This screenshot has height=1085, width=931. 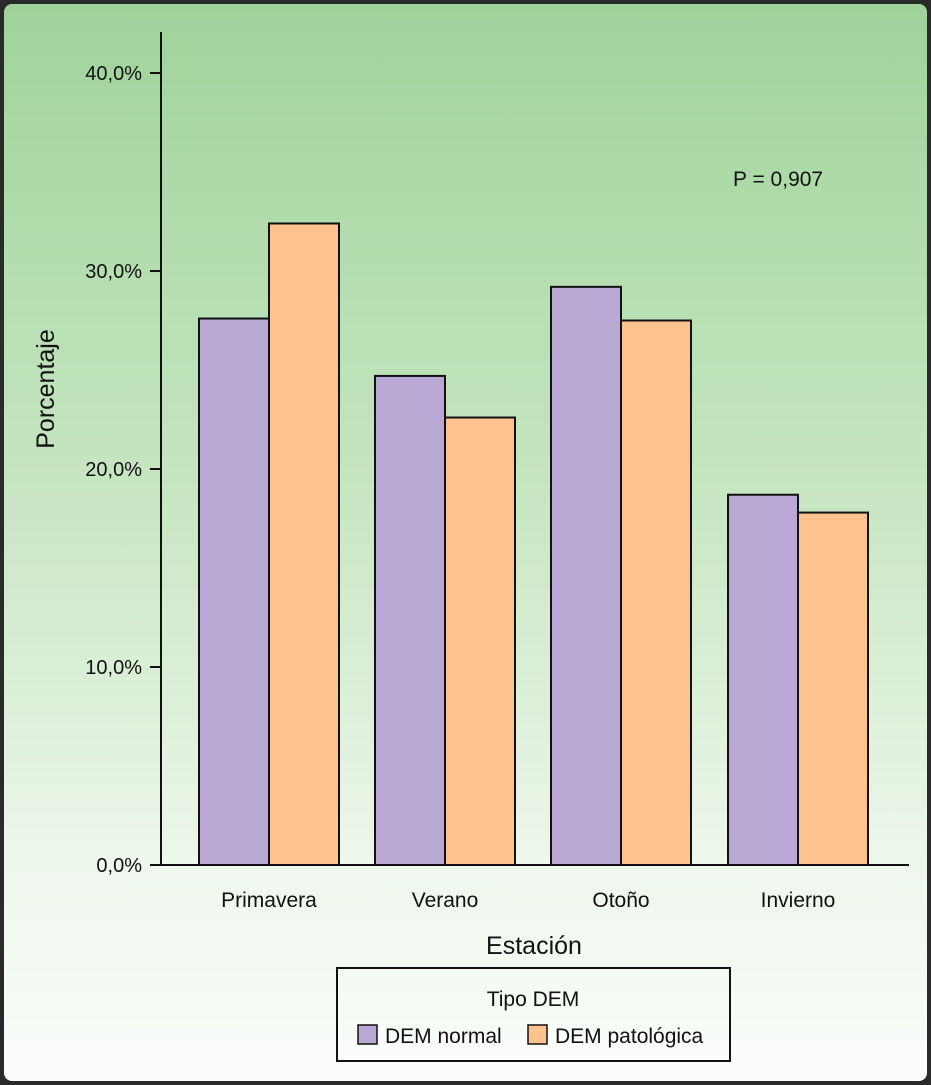 I want to click on legend-swatch-dem-normal, so click(x=367, y=1034).